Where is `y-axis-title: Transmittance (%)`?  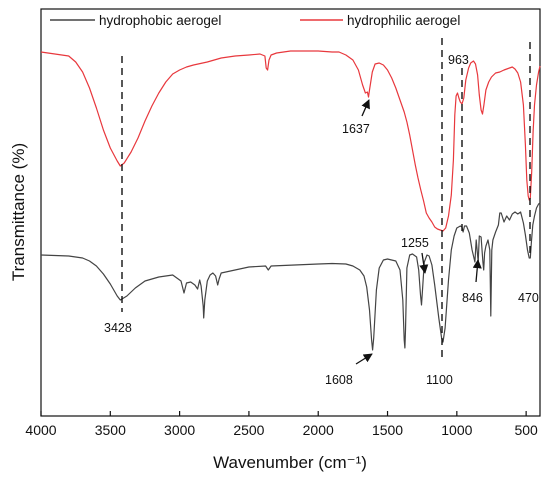
y-axis-title: Transmittance (%) is located at coordinates (18, 212).